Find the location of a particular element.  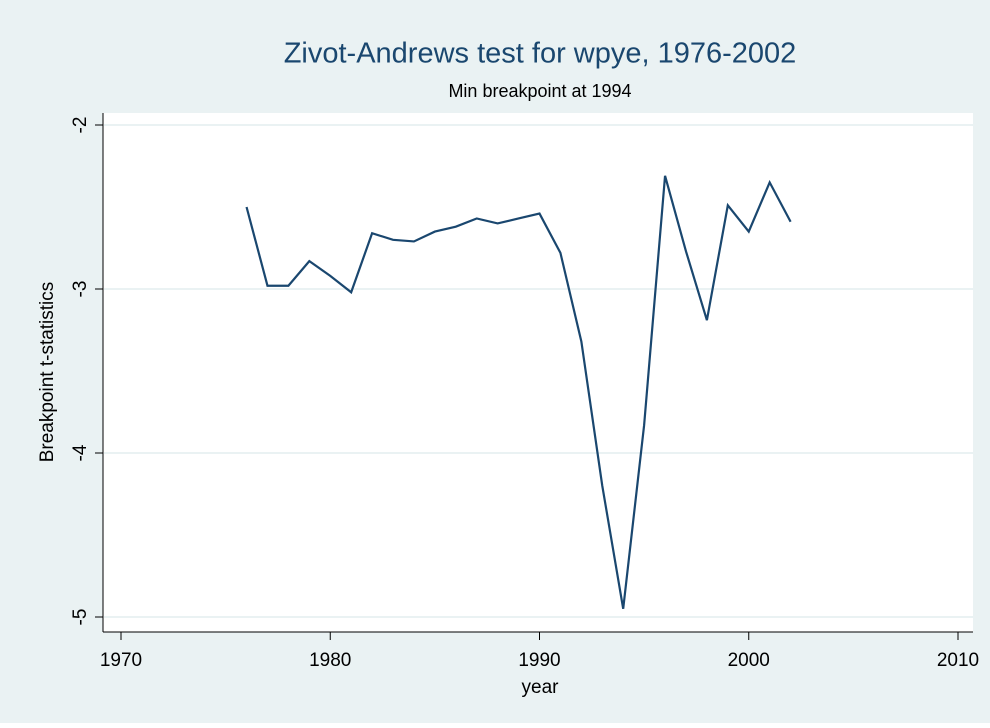

x-tick-label: 1970 is located at coordinates (121, 660).